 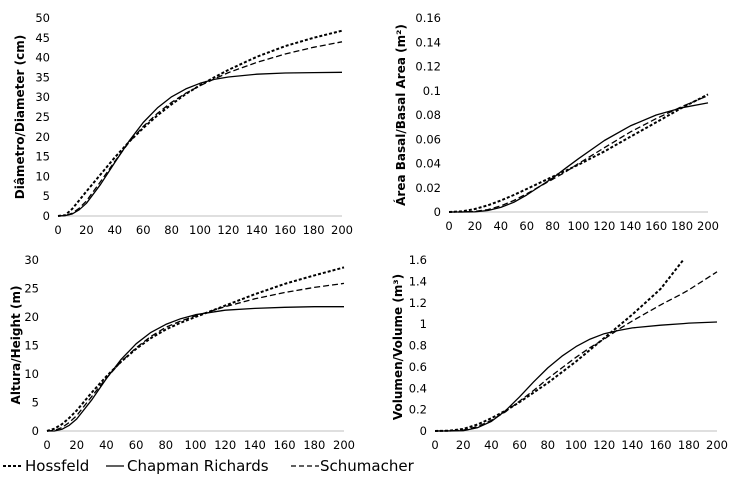 I want to click on height-x-tick-label: 40, so click(x=106, y=445).